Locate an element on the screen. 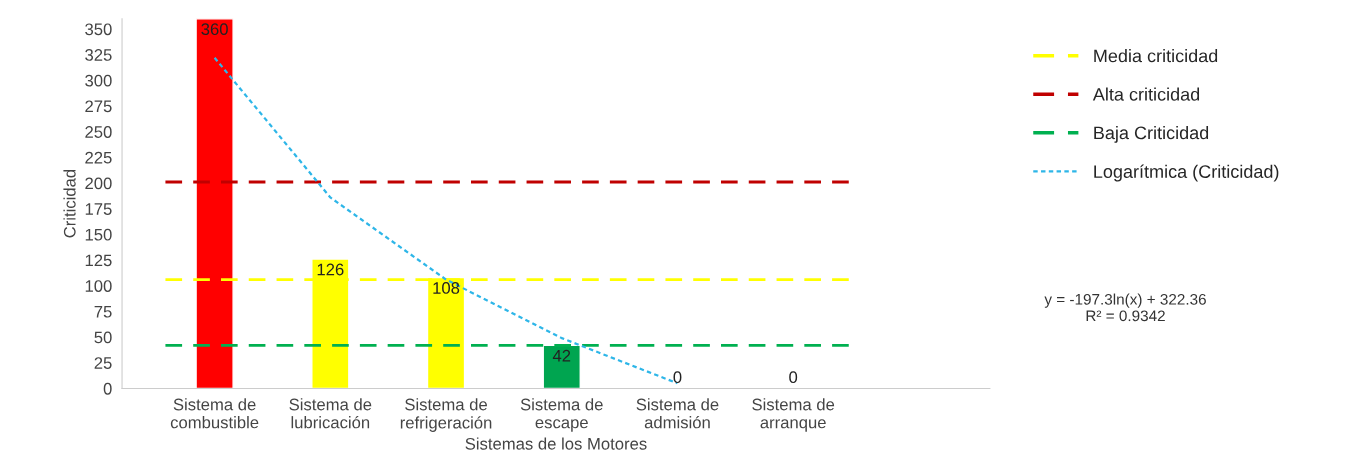 This screenshot has width=1356, height=468. y-tick-label: 75 is located at coordinates (103, 311).